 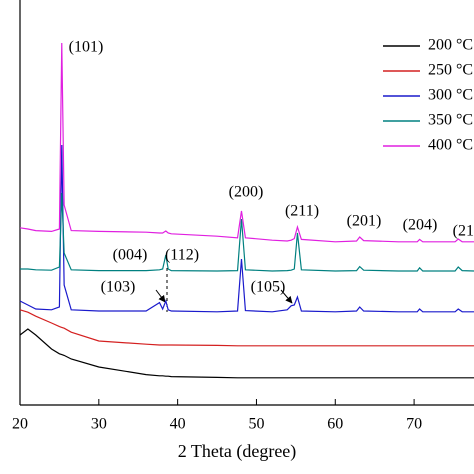 What do you see at coordinates (256, 424) in the screenshot?
I see `x-tick-label: 50` at bounding box center [256, 424].